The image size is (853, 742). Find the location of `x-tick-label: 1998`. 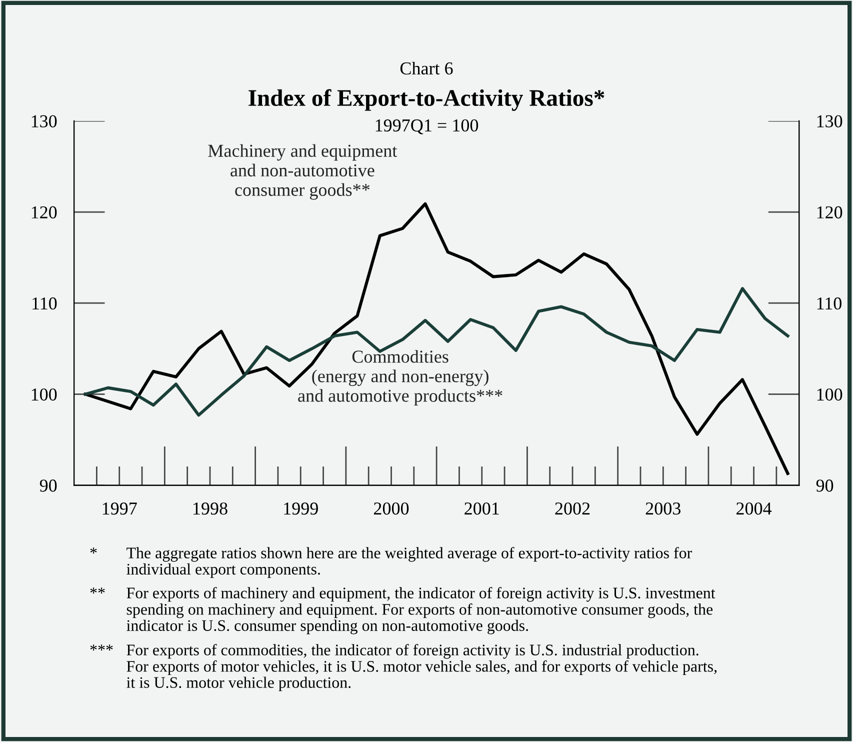

x-tick-label: 1998 is located at coordinates (211, 508).